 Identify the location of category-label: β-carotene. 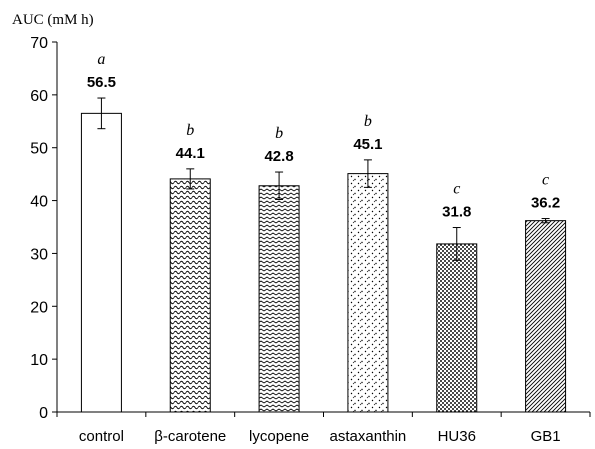
(190, 436).